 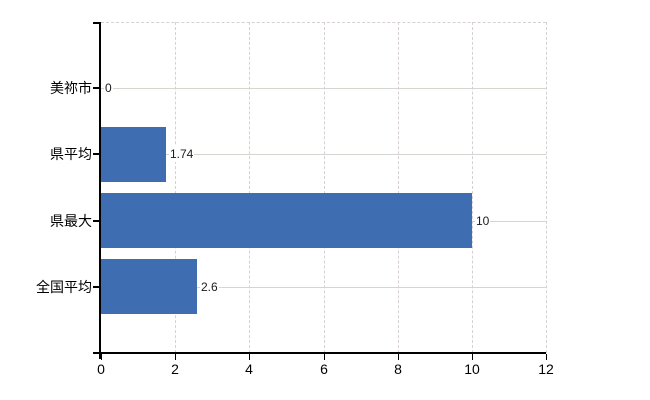 What do you see at coordinates (249, 369) in the screenshot?
I see `x-tick-label: 4` at bounding box center [249, 369].